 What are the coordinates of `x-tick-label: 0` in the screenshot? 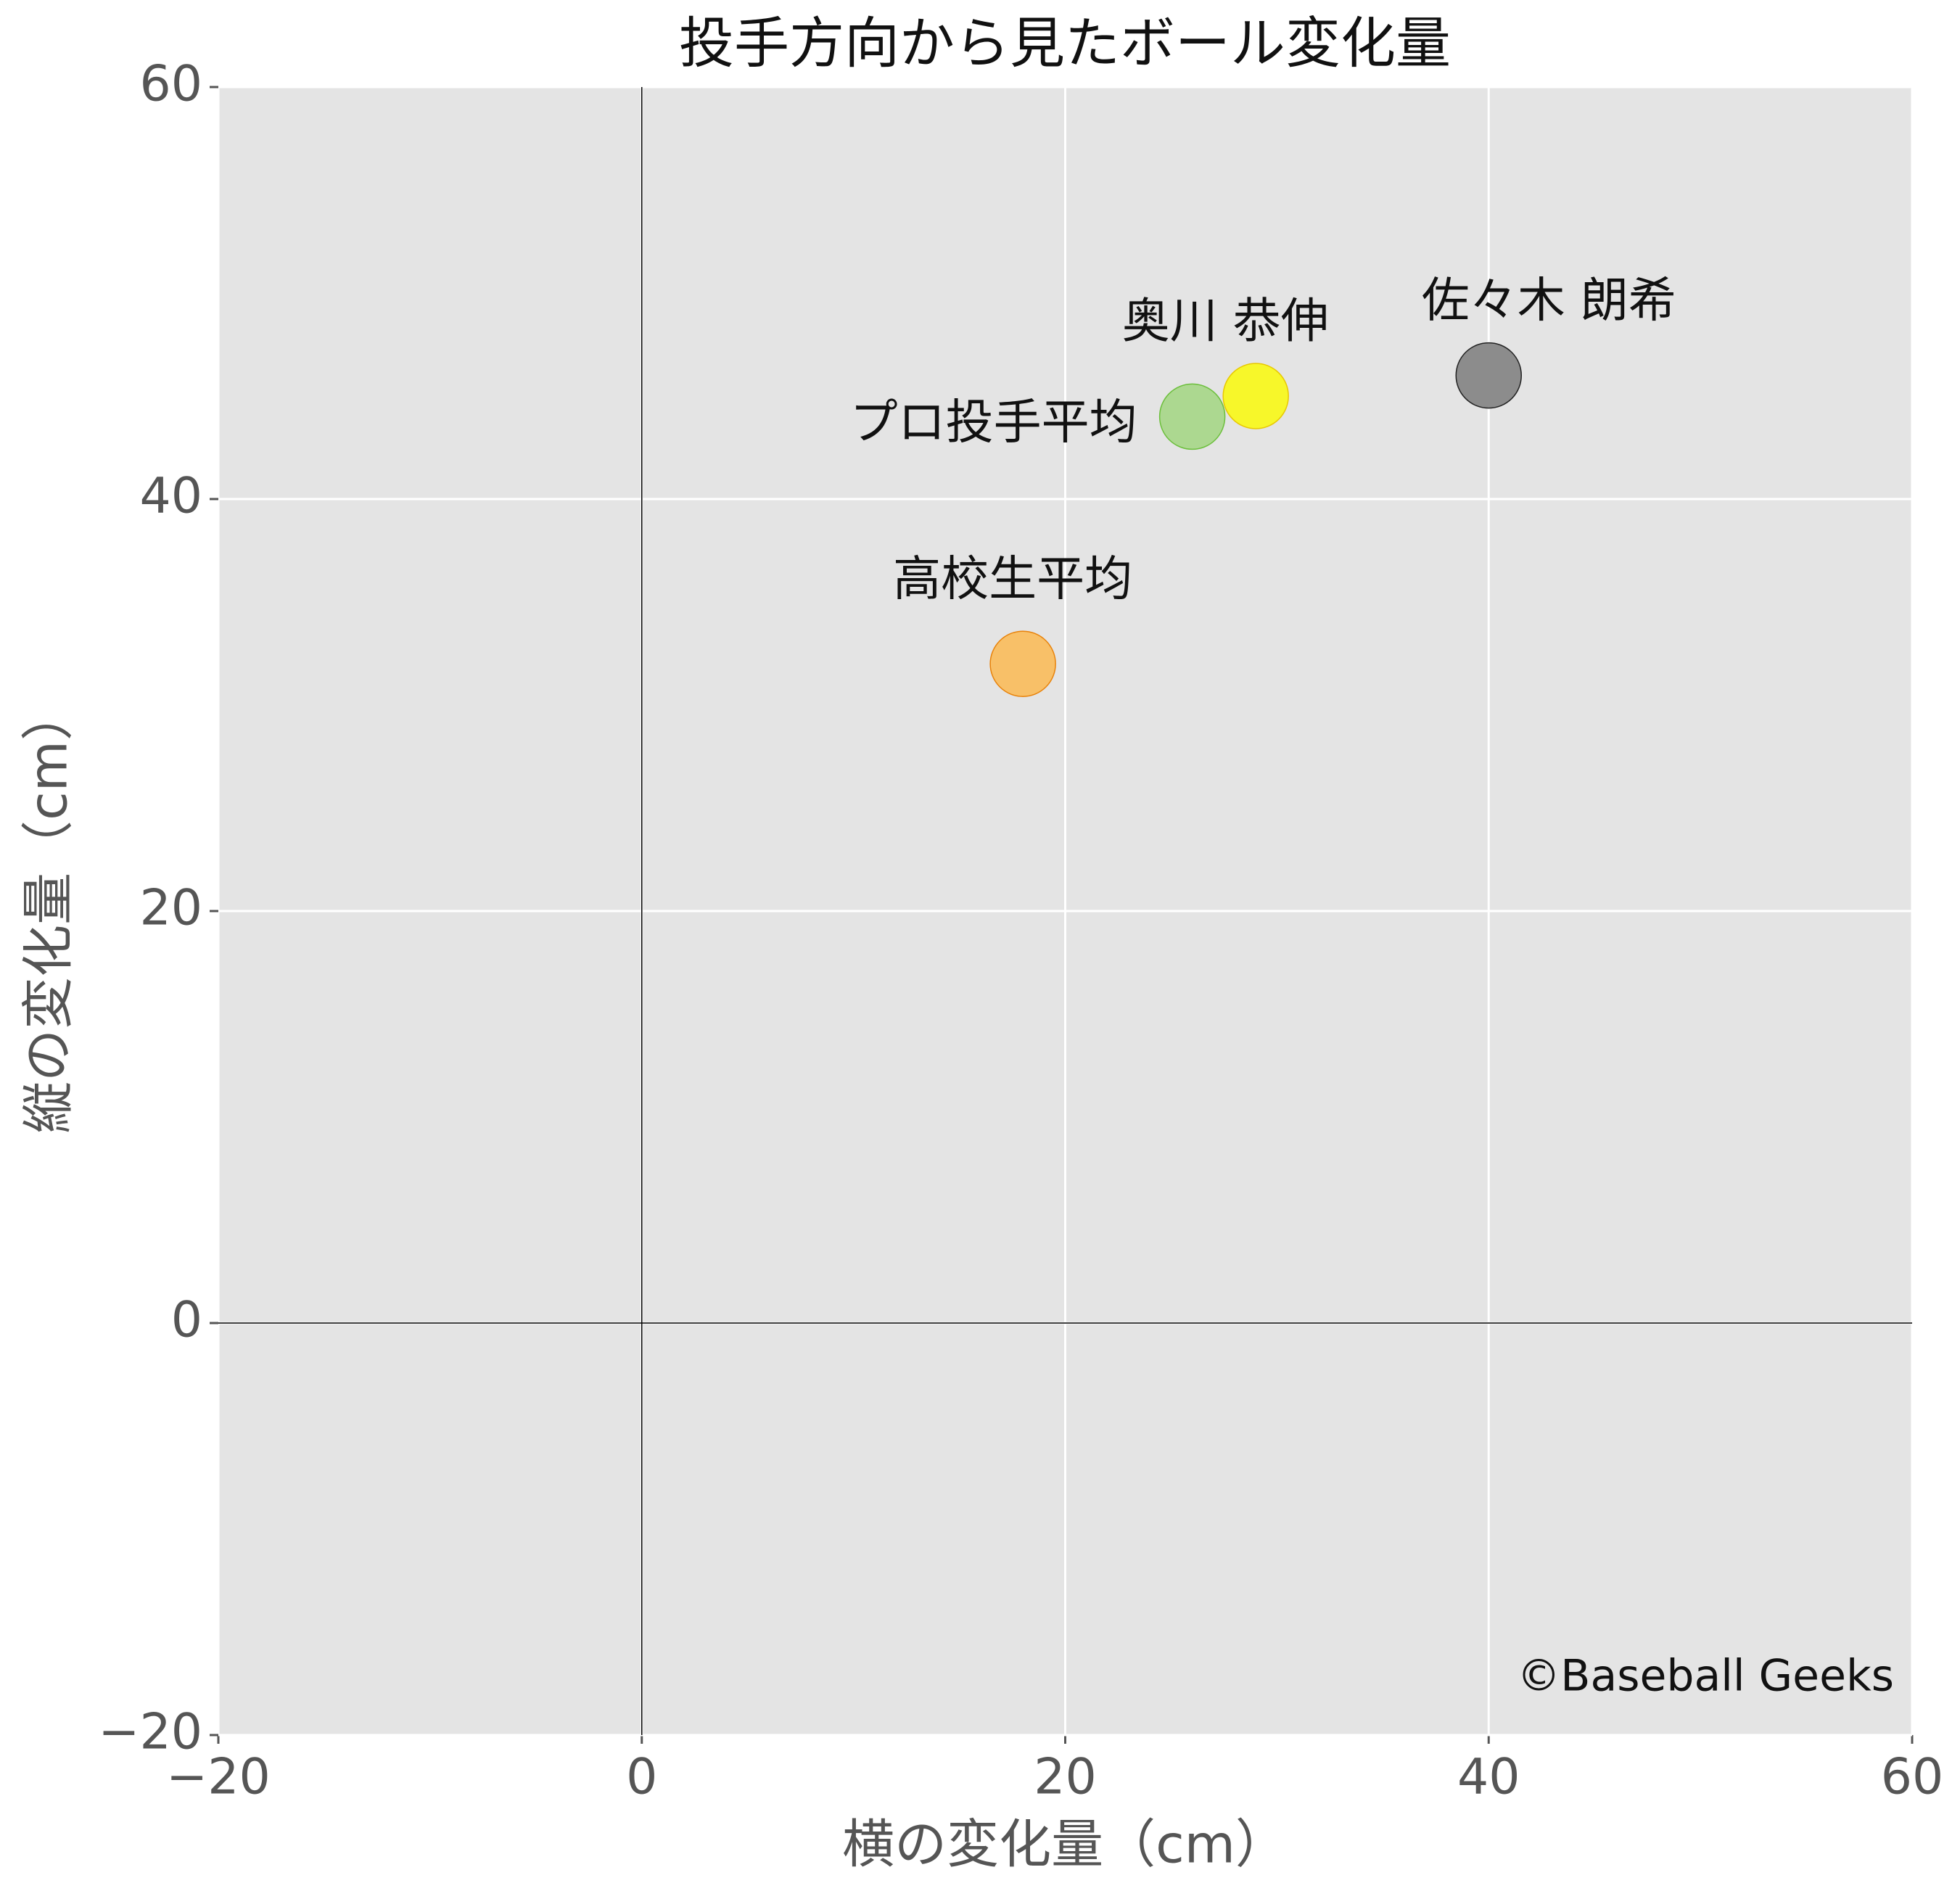 It's located at (641, 1777).